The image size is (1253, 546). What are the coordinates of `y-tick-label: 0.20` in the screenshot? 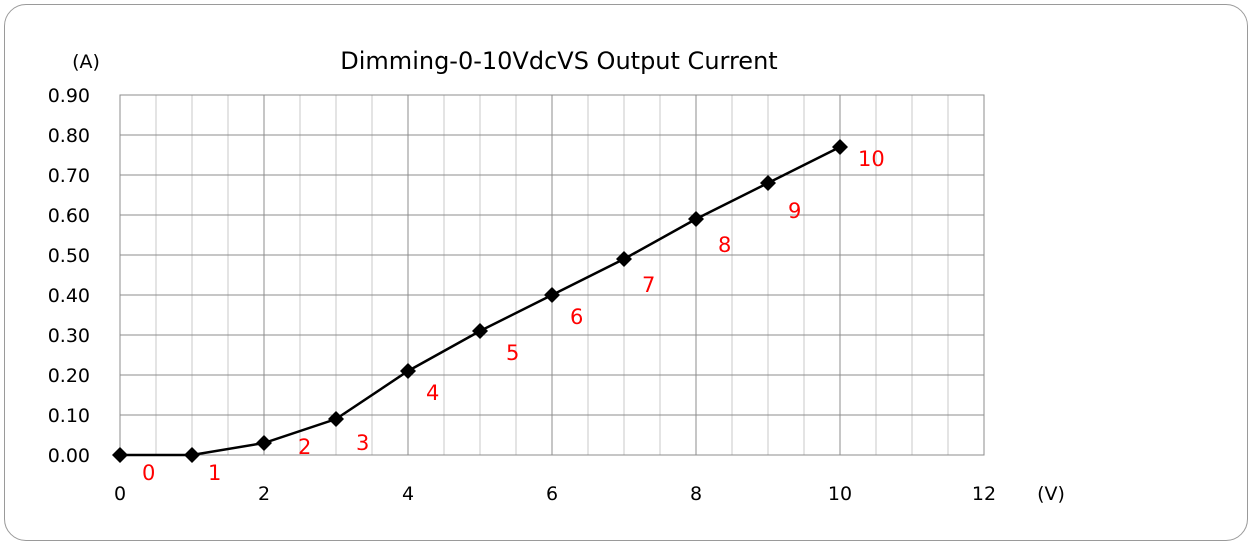 It's located at (69, 376).